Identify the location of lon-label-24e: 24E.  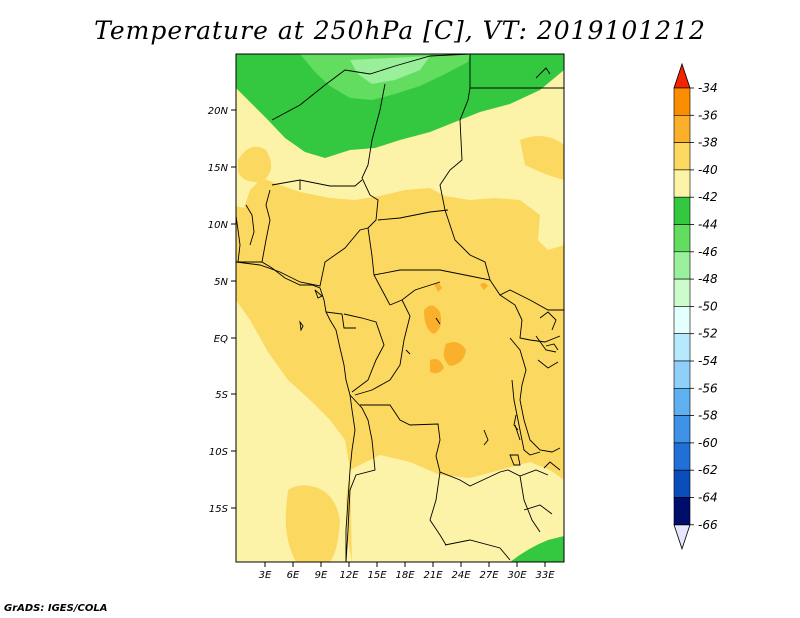
(461, 575).